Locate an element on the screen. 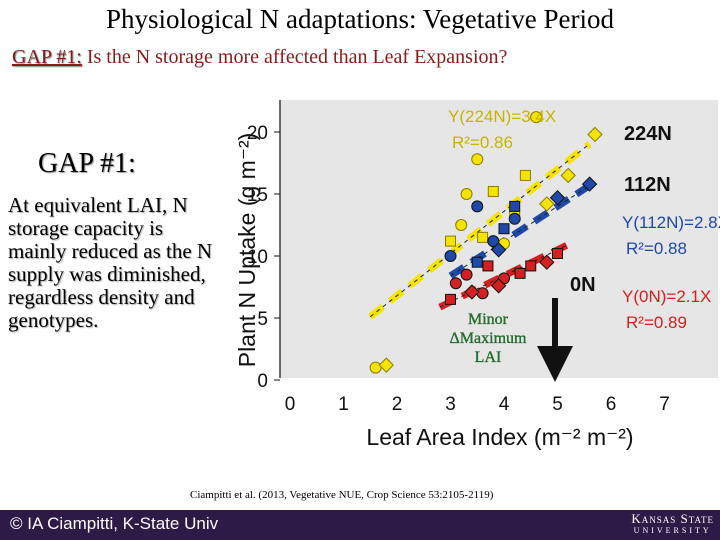  x-tick-label: 1 is located at coordinates (343, 404).